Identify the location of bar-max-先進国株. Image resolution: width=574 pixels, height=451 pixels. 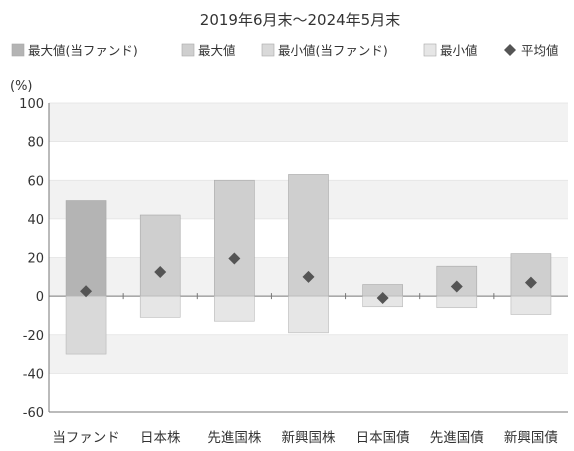
(234, 238).